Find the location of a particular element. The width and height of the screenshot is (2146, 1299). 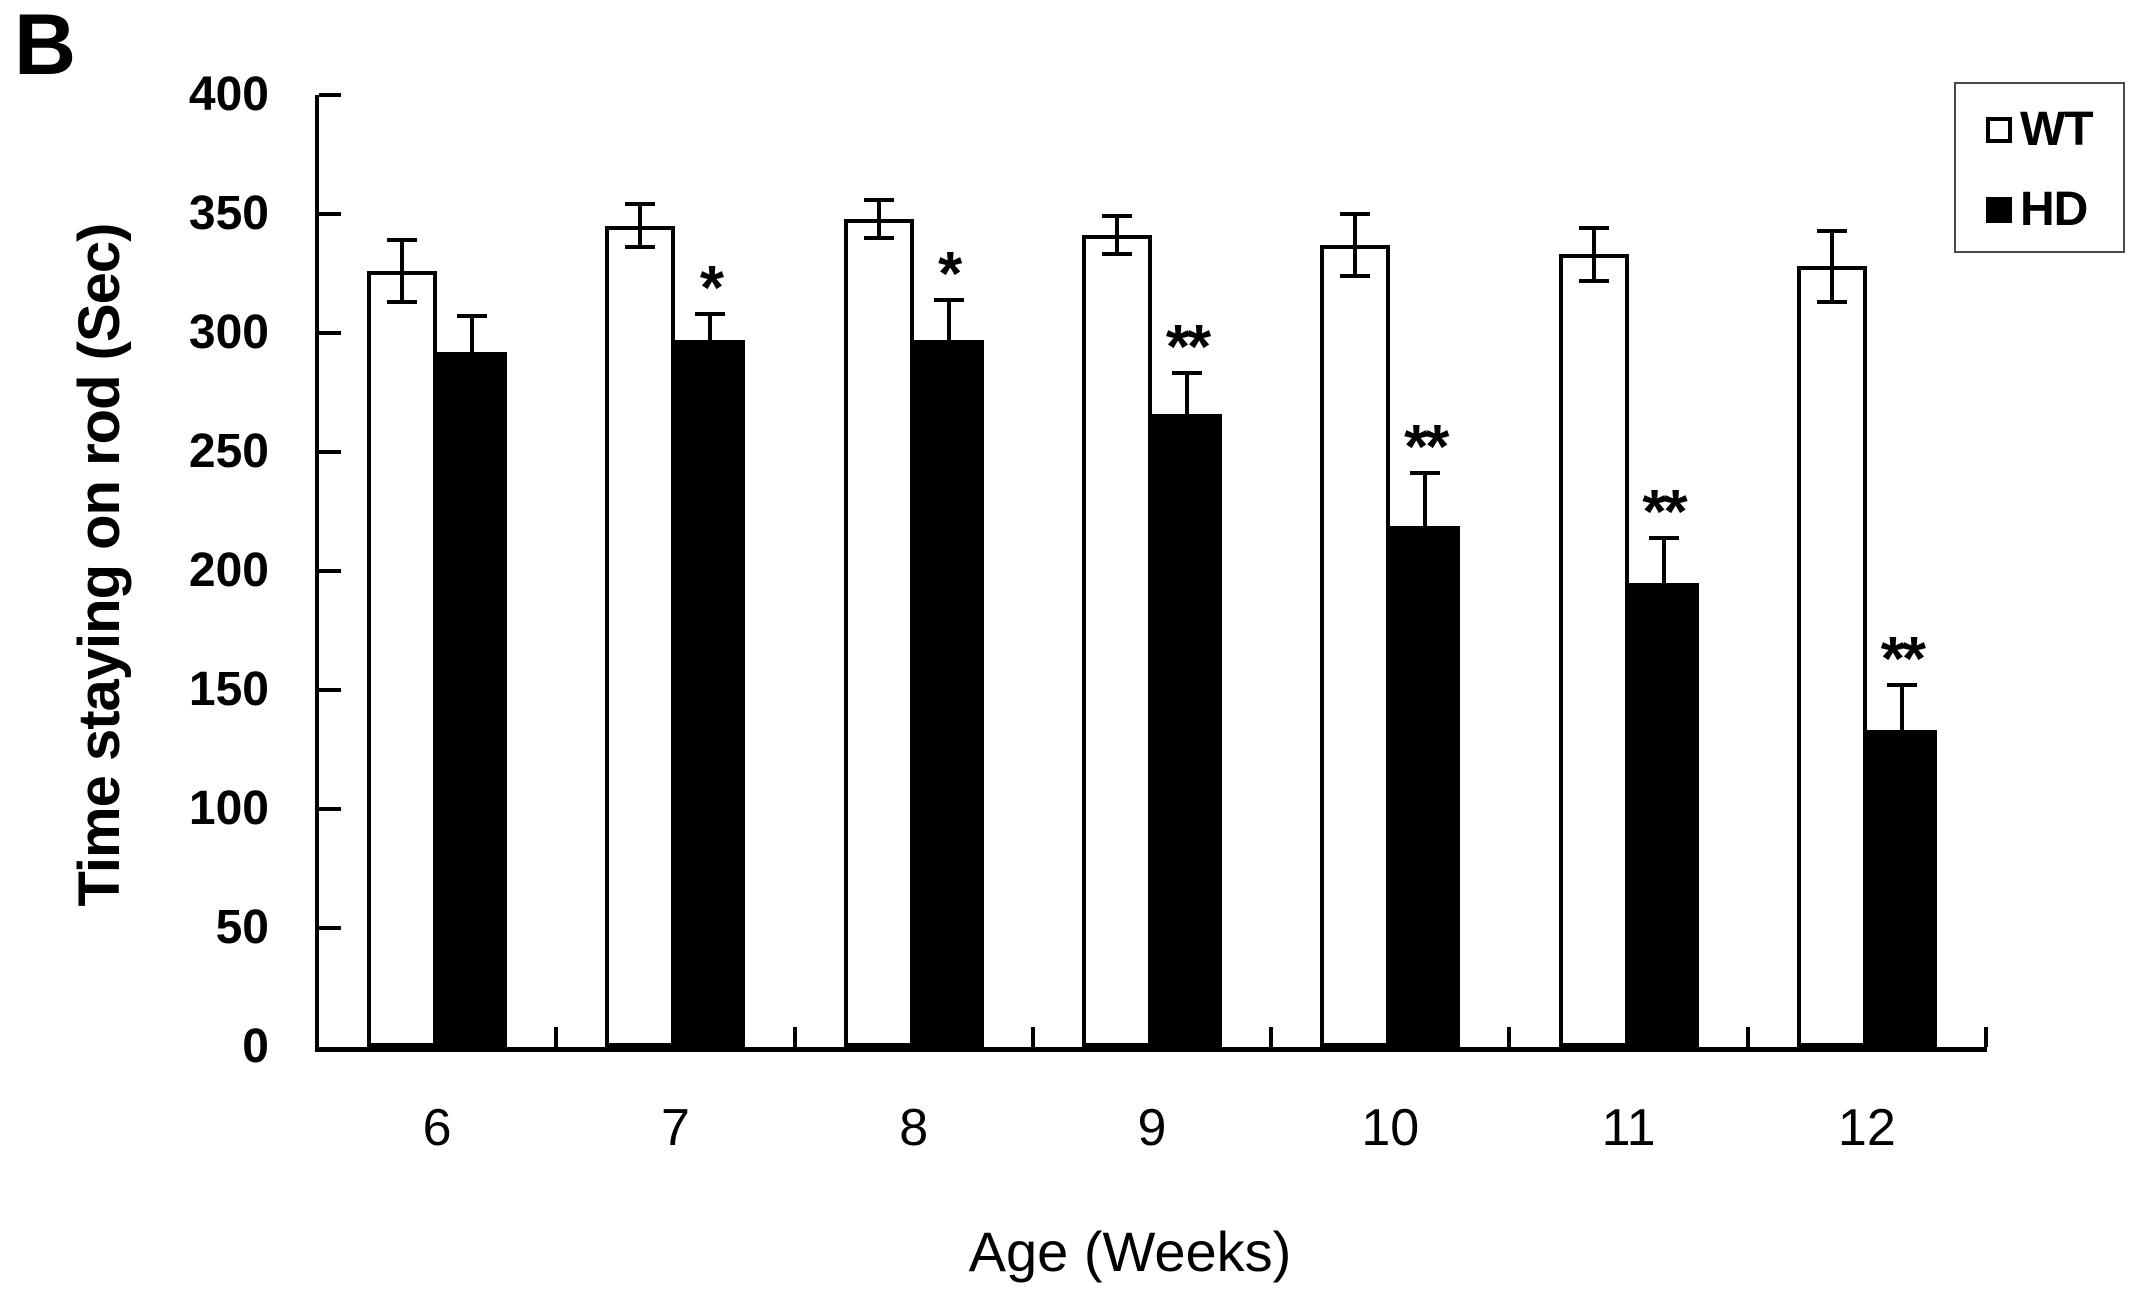

x-axis-title: Age (Weeks) is located at coordinates (1130, 1251).